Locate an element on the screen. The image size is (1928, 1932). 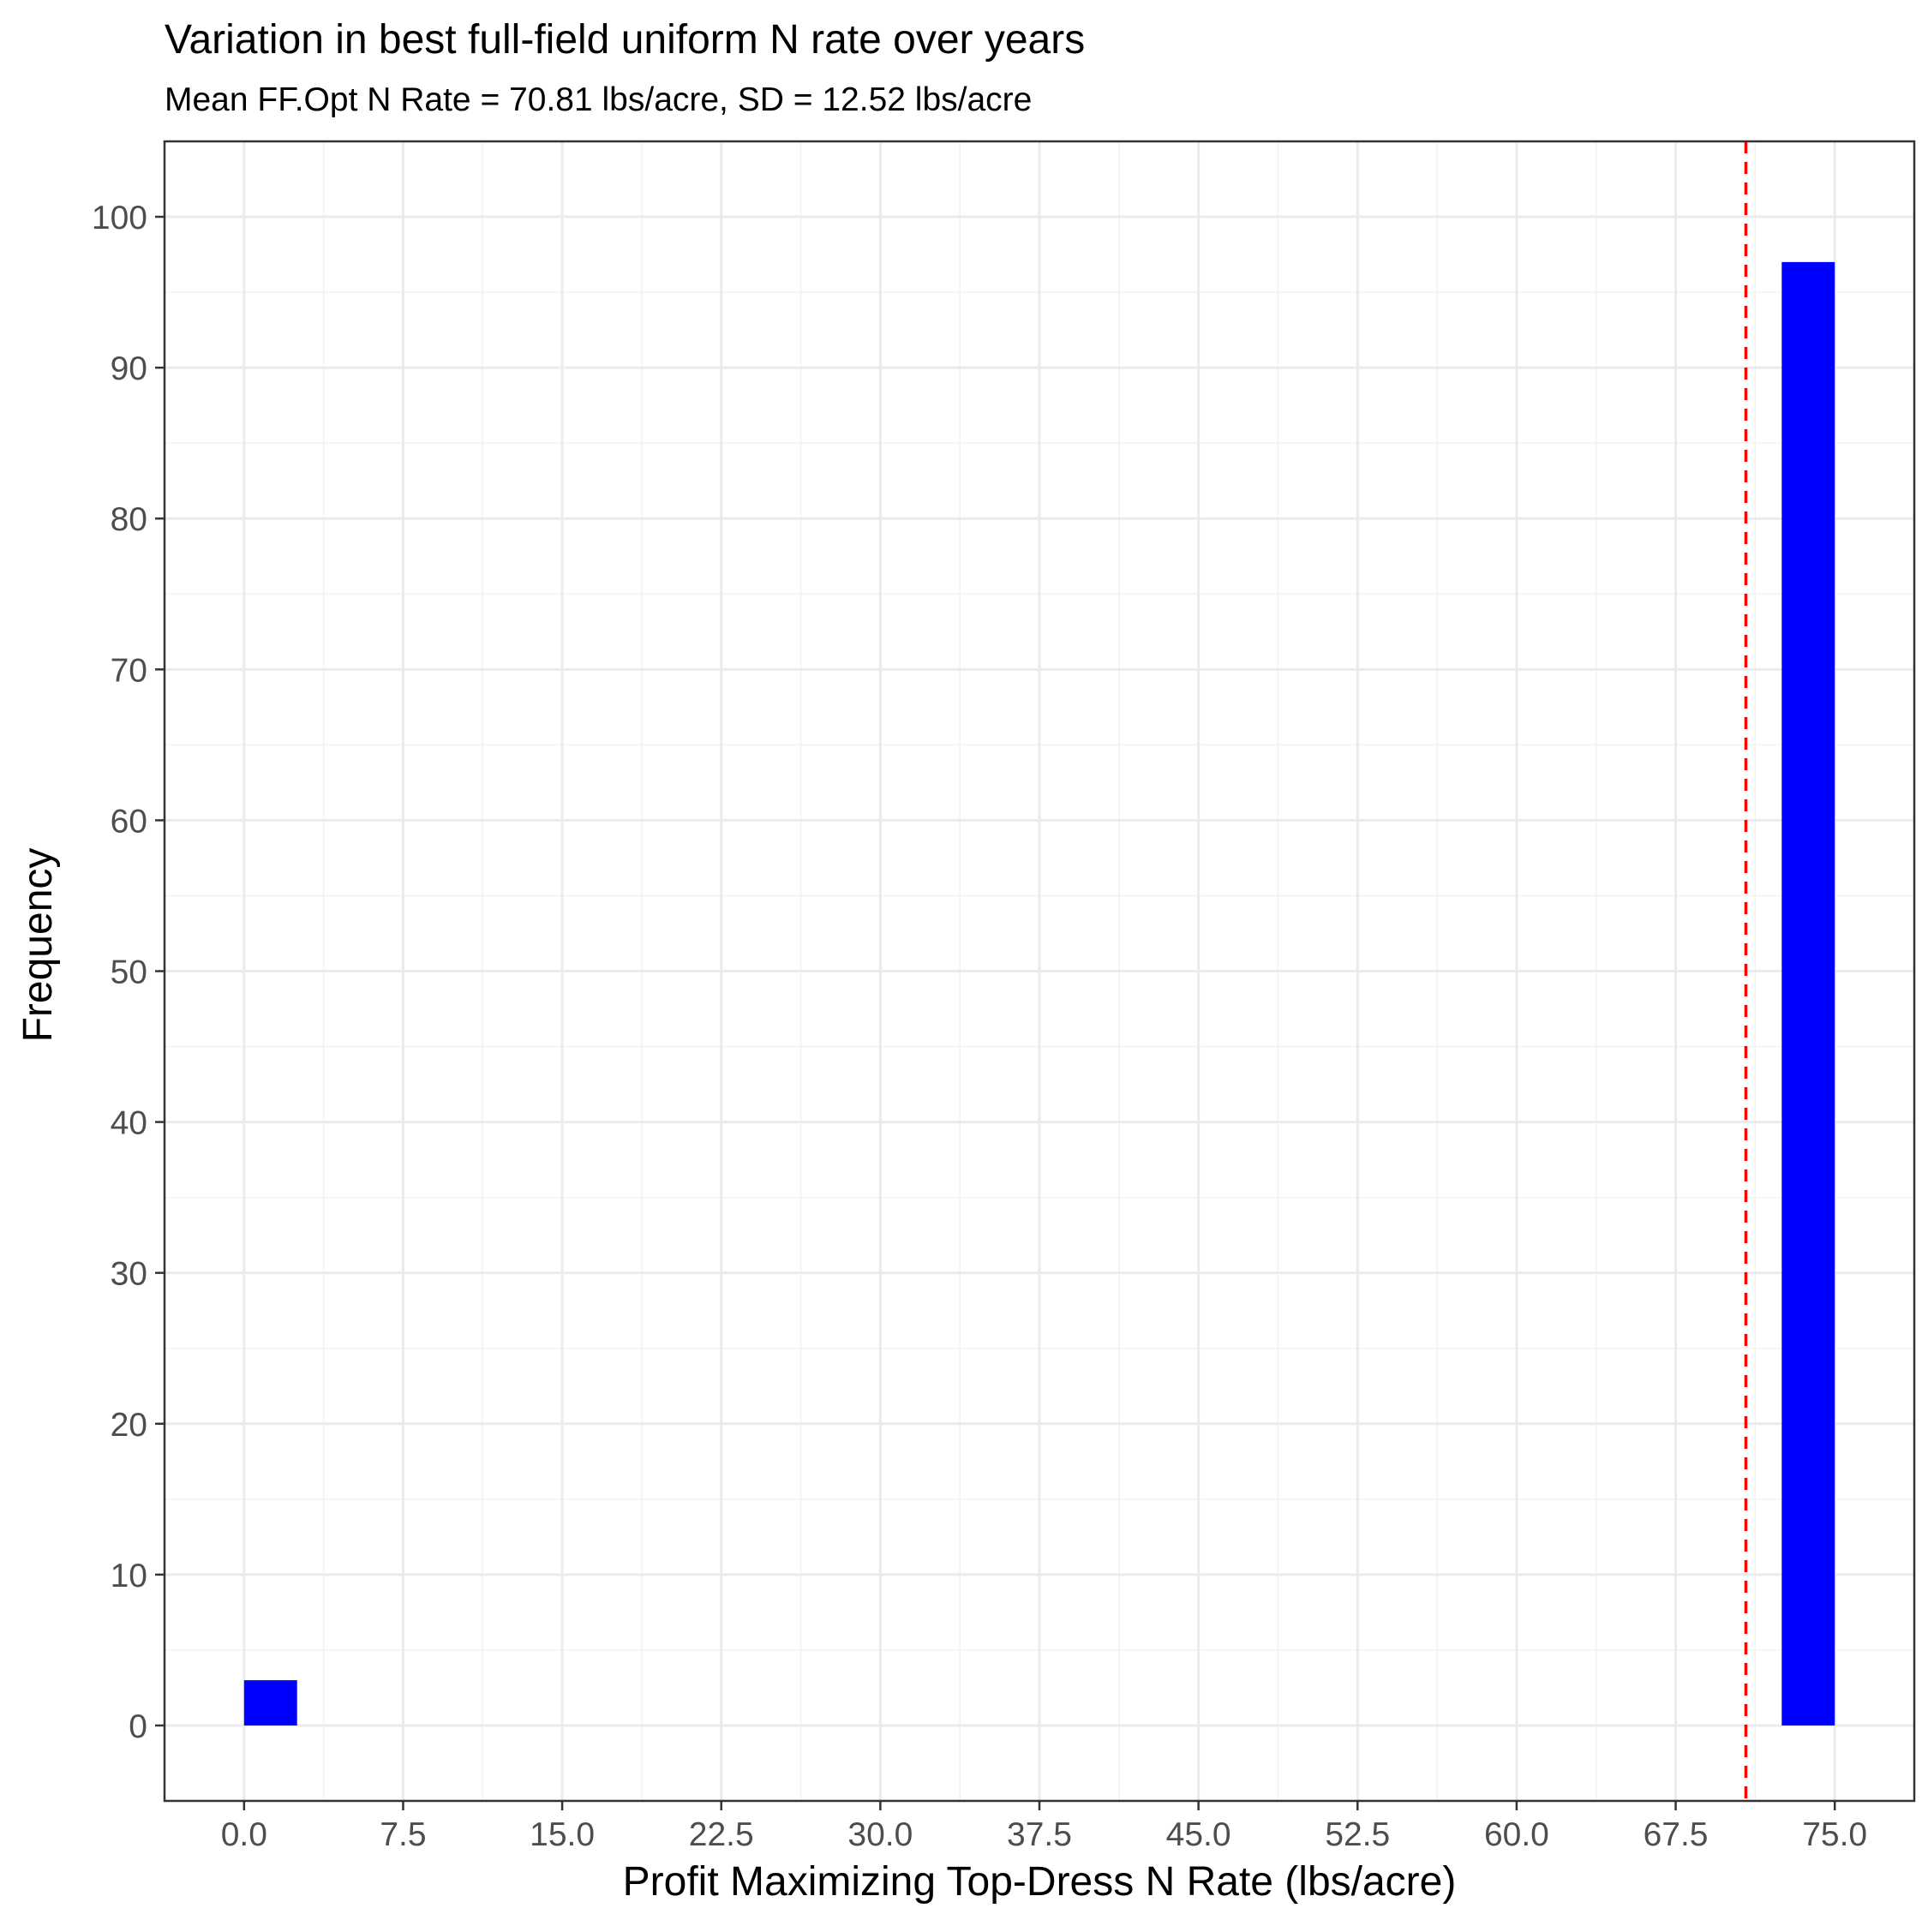
y-axis-title: Frequency is located at coordinates (38, 945).